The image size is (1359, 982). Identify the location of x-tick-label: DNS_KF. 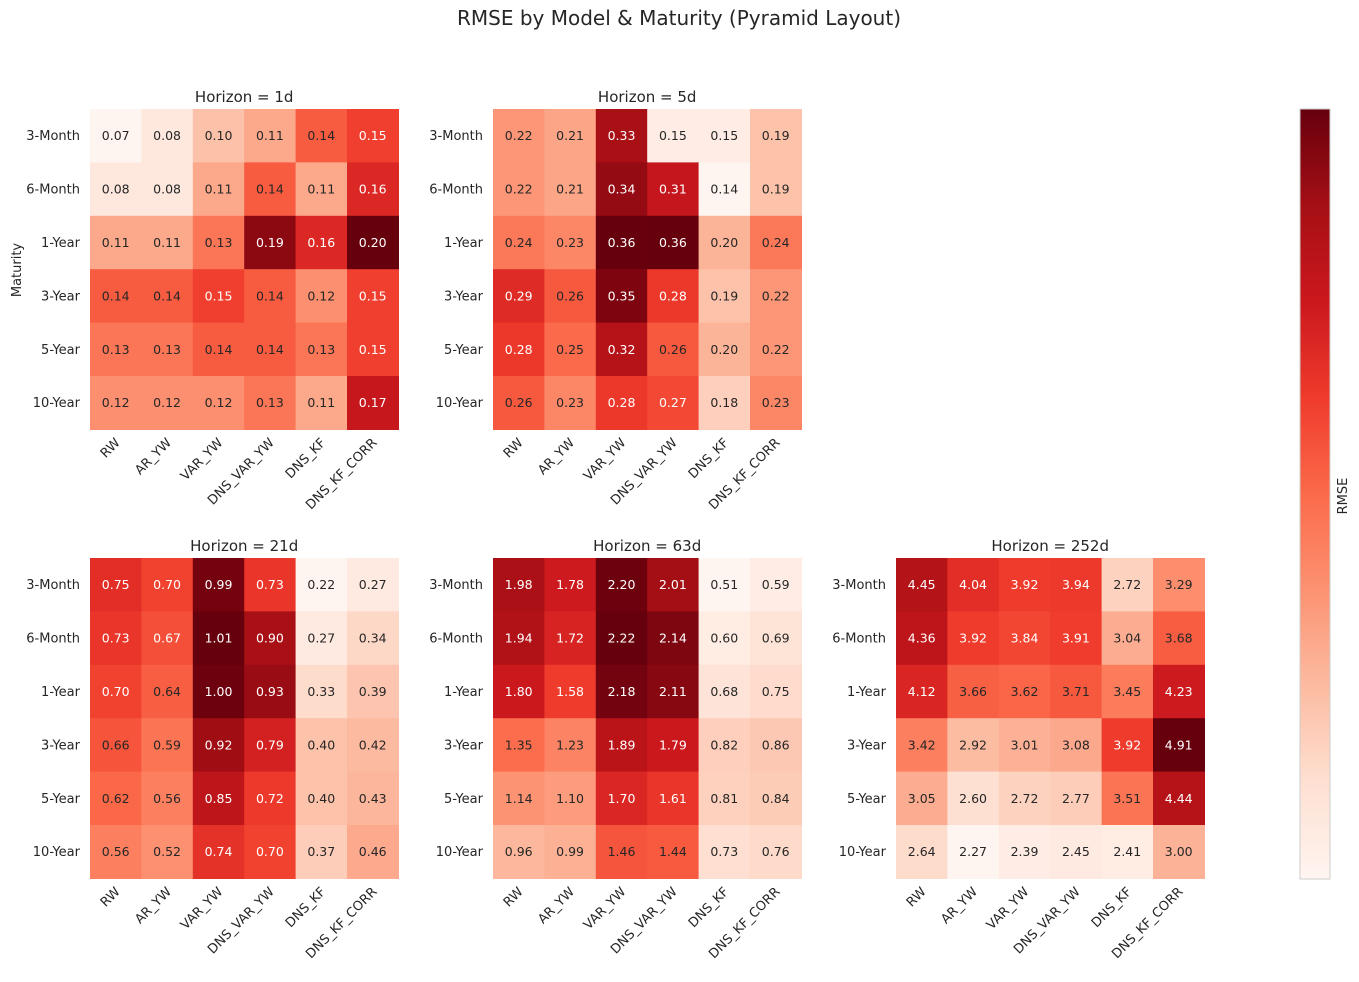
(306, 908).